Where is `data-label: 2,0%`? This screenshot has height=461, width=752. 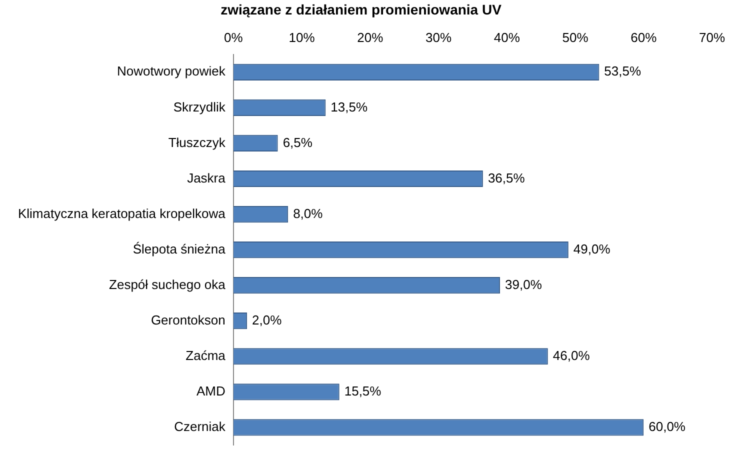
data-label: 2,0% is located at coordinates (267, 320).